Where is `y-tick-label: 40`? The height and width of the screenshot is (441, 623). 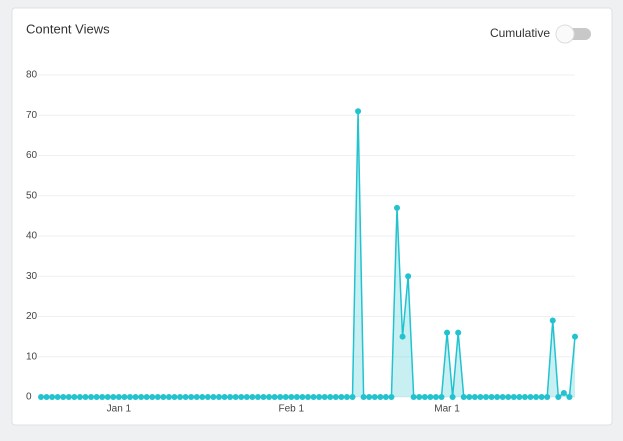
y-tick-label: 40 is located at coordinates (32, 236).